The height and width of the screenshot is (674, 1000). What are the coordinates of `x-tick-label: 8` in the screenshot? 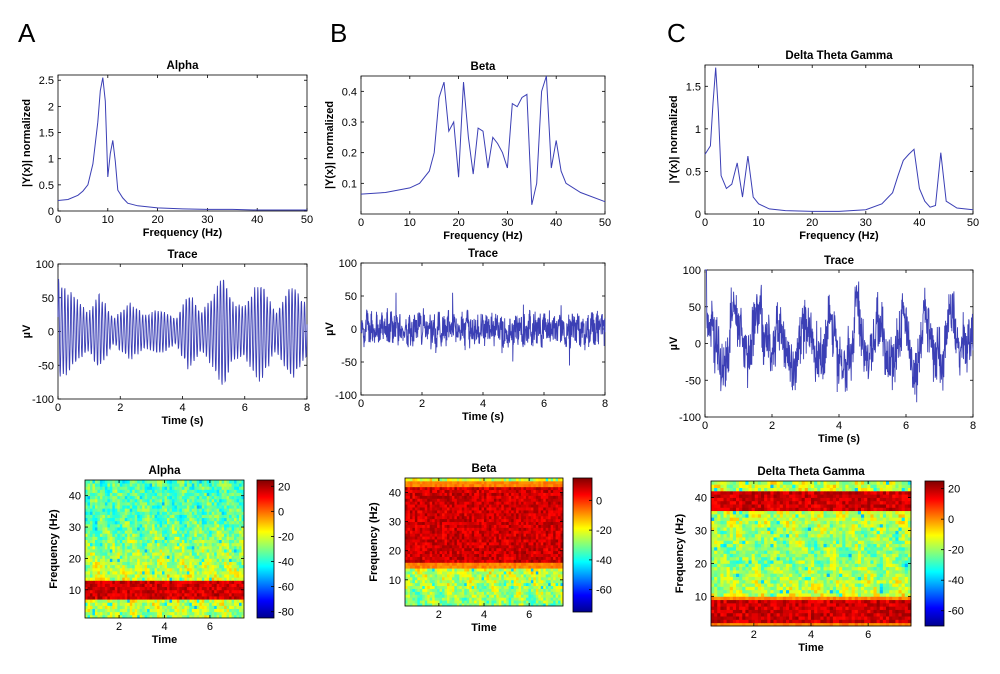 It's located at (605, 404).